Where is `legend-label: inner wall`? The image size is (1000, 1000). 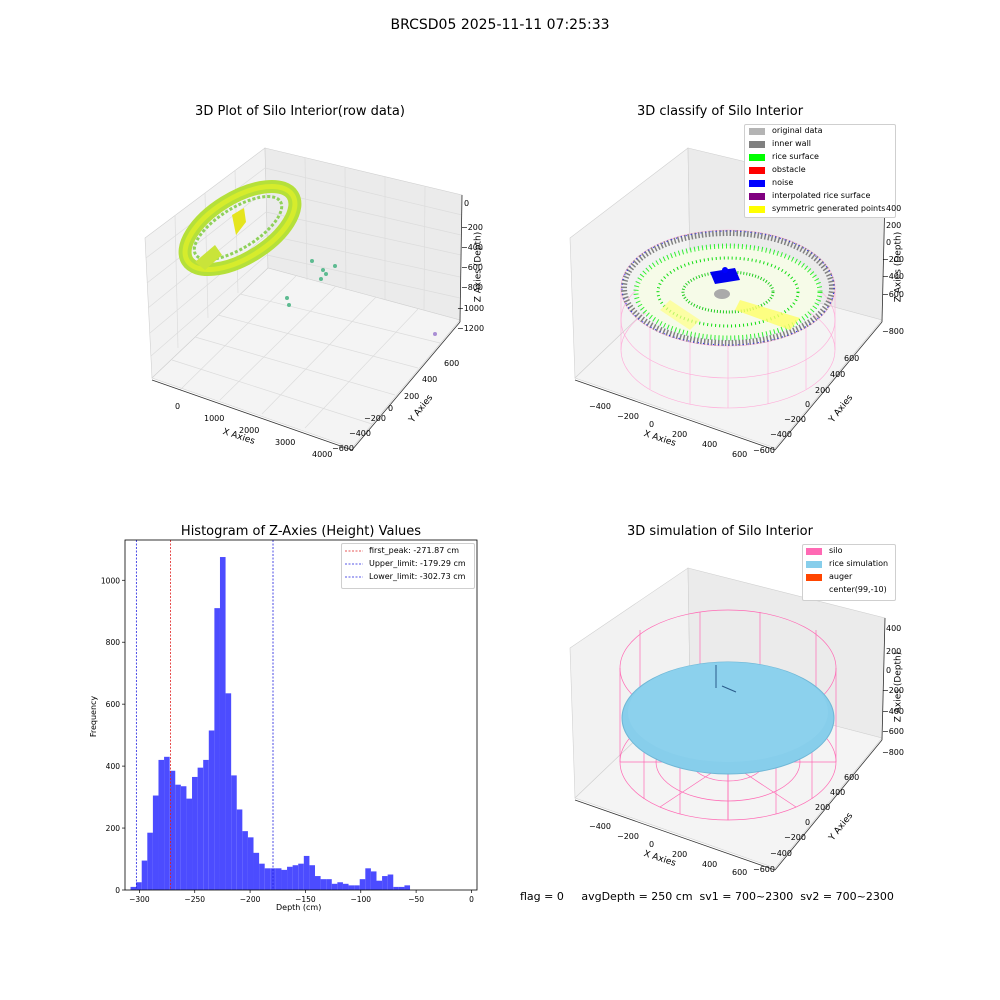 legend-label: inner wall is located at coordinates (792, 143).